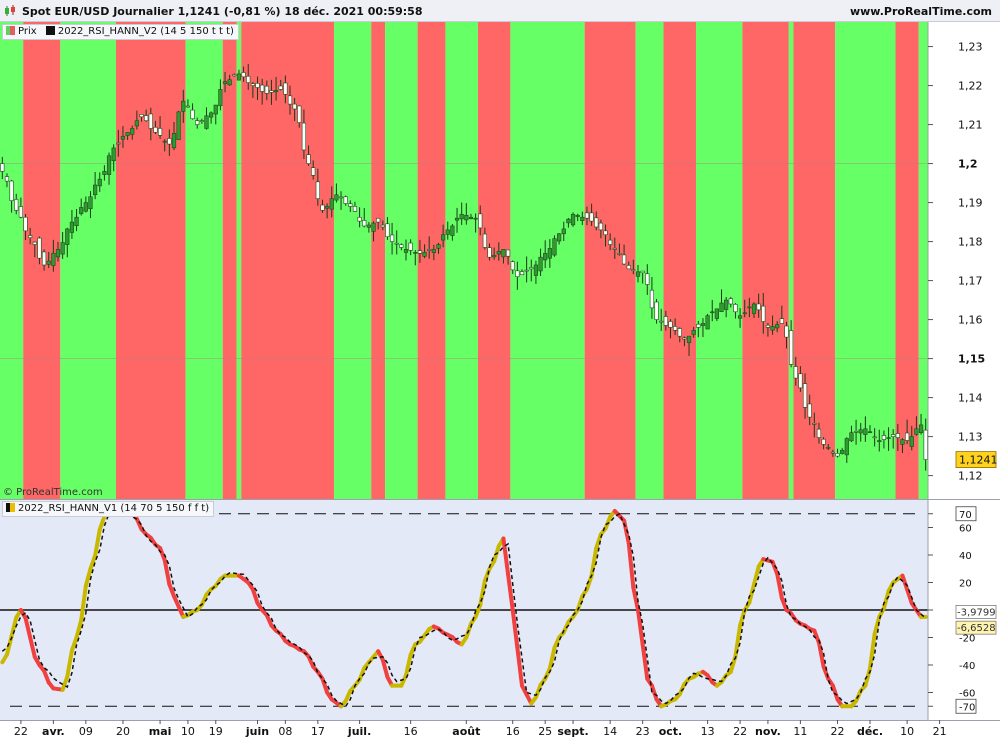  I want to click on x-tick-label: nov., so click(768, 731).